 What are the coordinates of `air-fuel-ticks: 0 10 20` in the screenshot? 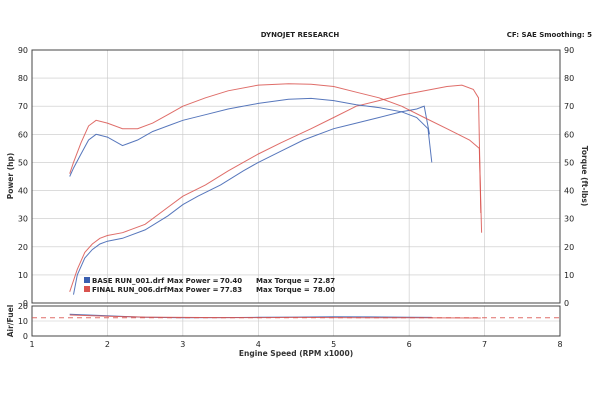 It's located at (23, 321).